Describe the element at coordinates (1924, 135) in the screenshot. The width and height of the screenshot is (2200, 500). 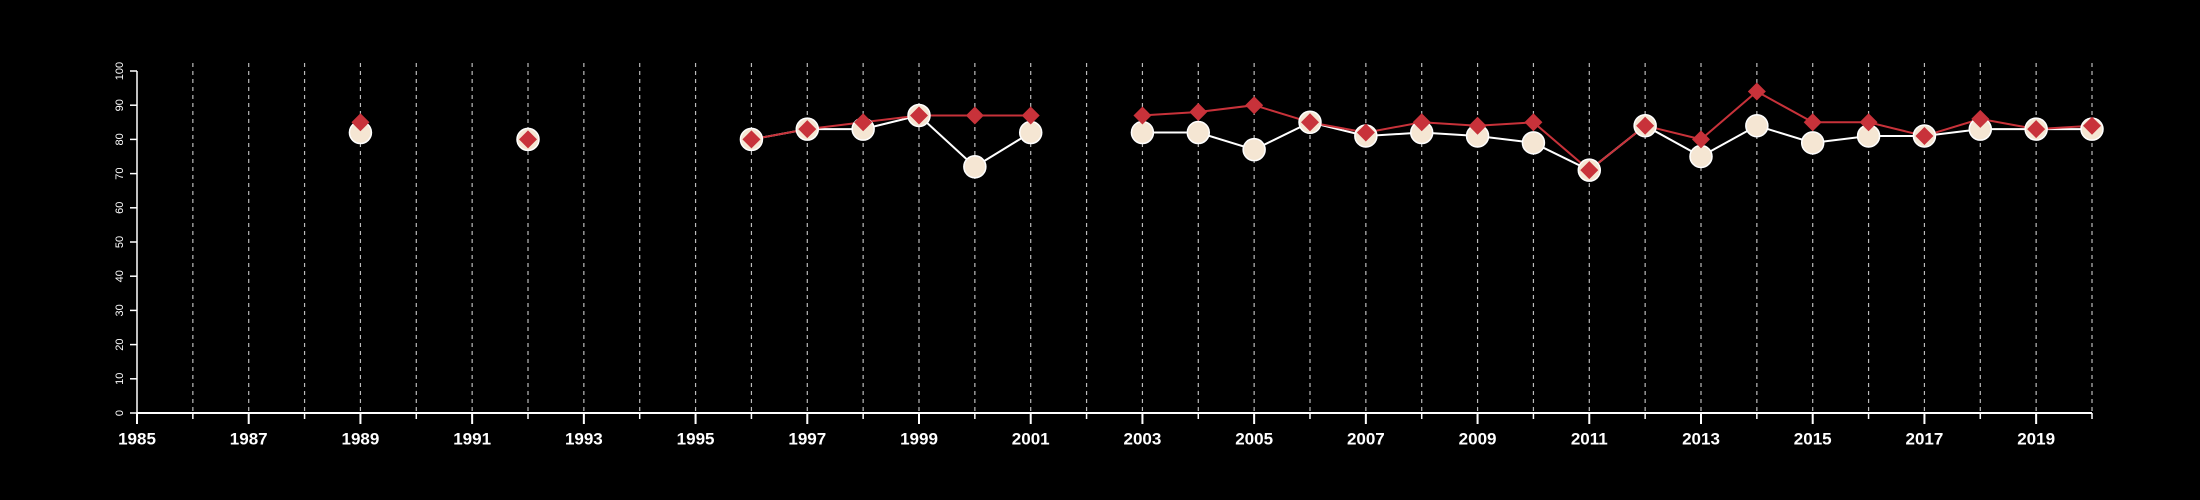
I see `series-2-point-2017` at that location.